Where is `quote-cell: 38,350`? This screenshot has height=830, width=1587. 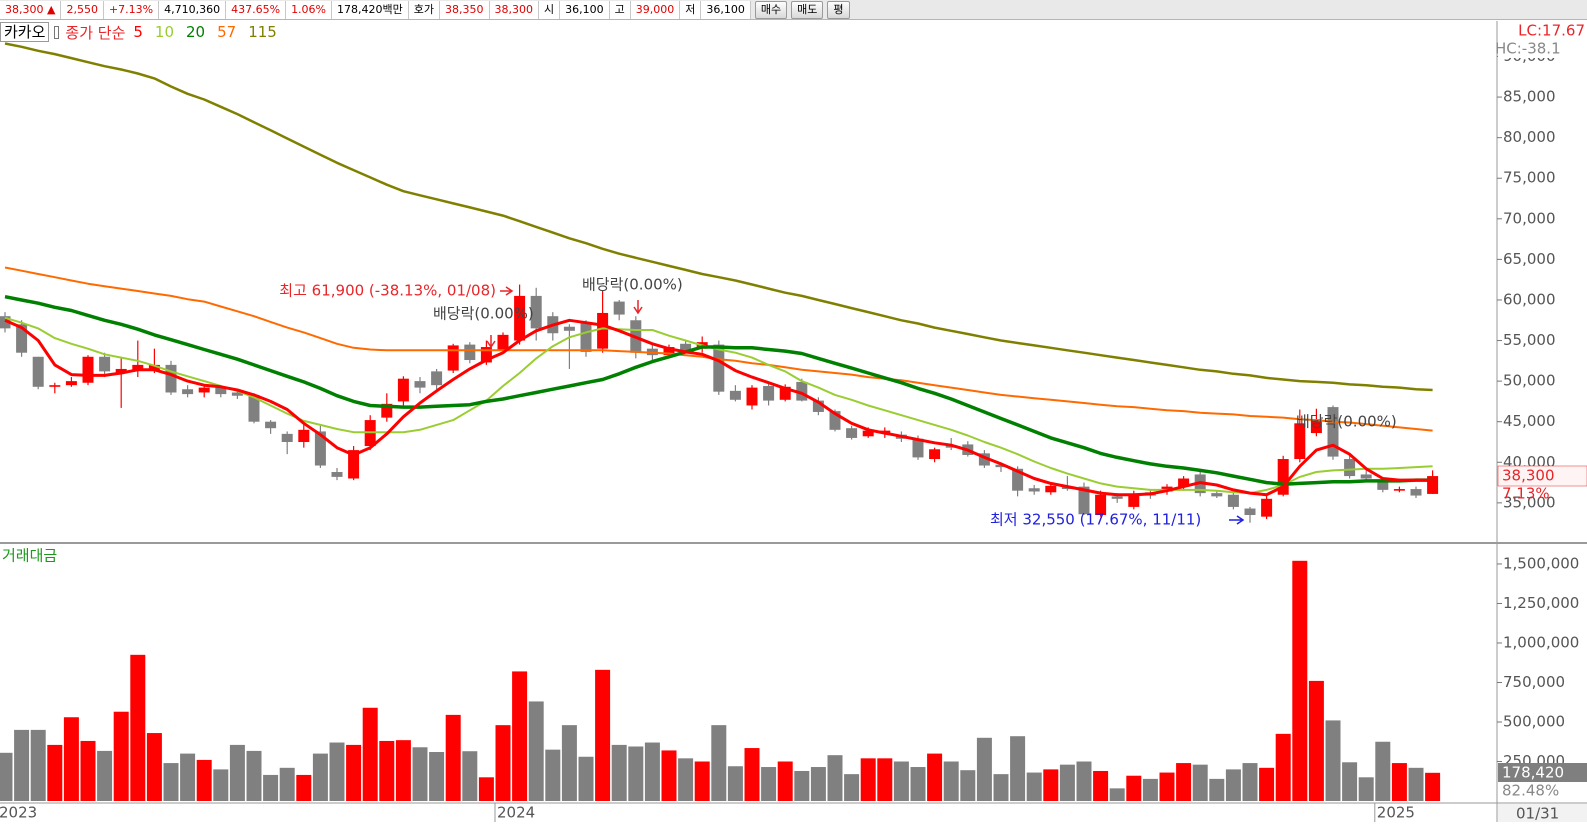 quote-cell: 38,350 is located at coordinates (465, 9).